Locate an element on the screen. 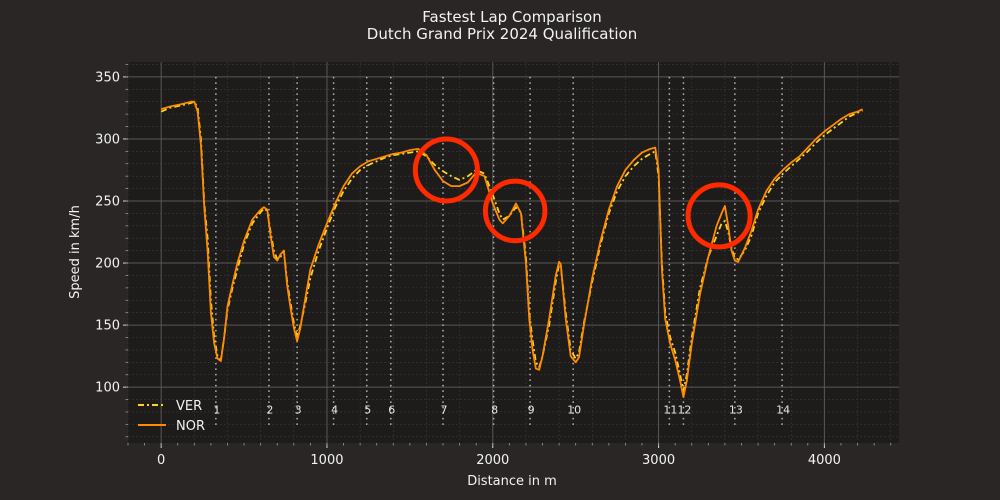 The width and height of the screenshot is (1000, 500). corner-label-8: 8 is located at coordinates (494, 409).